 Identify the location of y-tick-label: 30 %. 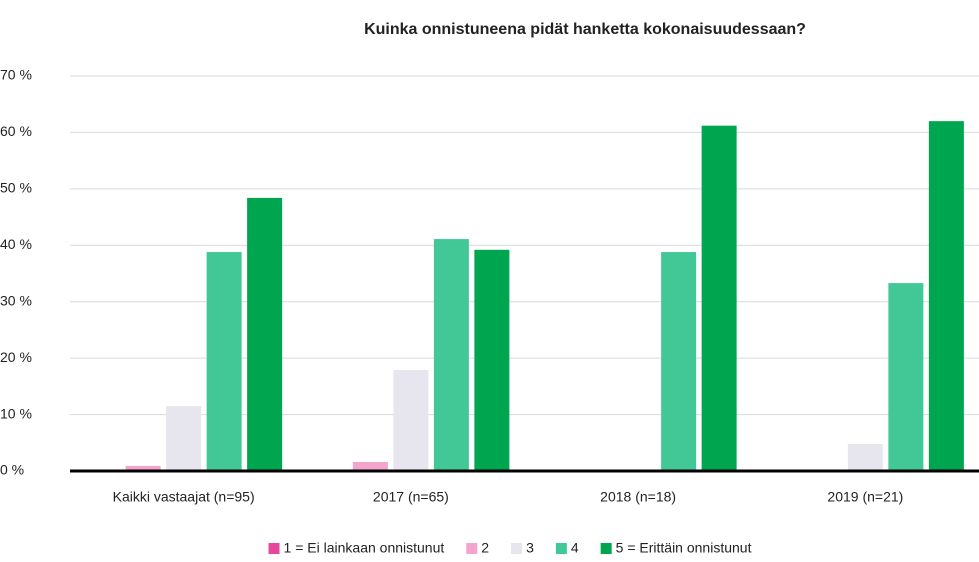
(16, 300).